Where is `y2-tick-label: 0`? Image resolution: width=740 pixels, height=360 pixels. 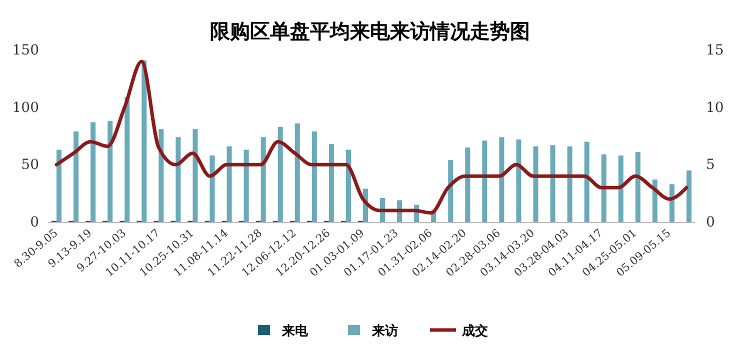
y2-tick-label: 0 is located at coordinates (710, 222).